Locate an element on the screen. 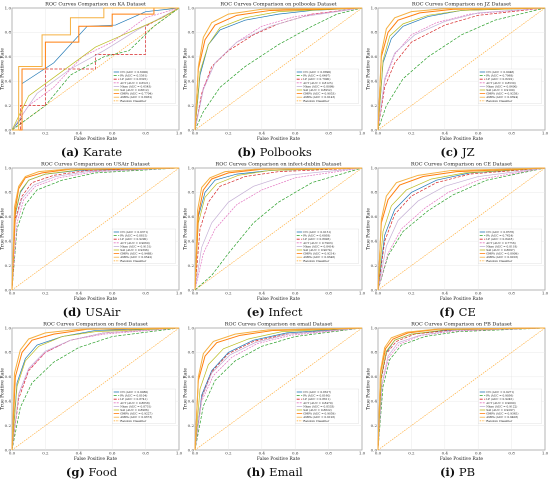  legend-entry-act: ACT (AUC = 0.6521) is located at coordinates (134, 83).